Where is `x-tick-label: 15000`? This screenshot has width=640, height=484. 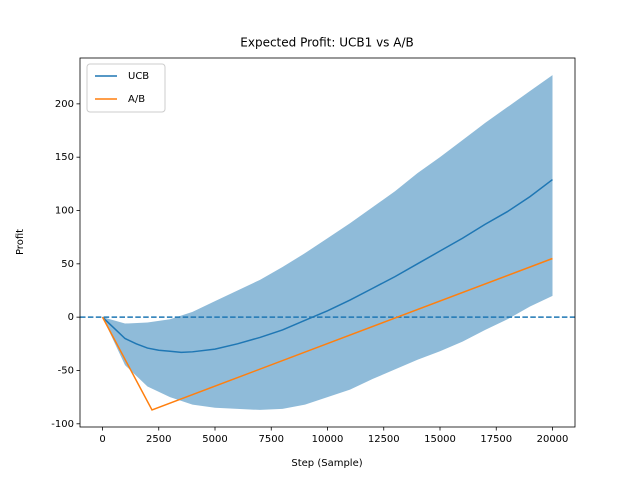 x-tick-label: 15000 is located at coordinates (440, 439).